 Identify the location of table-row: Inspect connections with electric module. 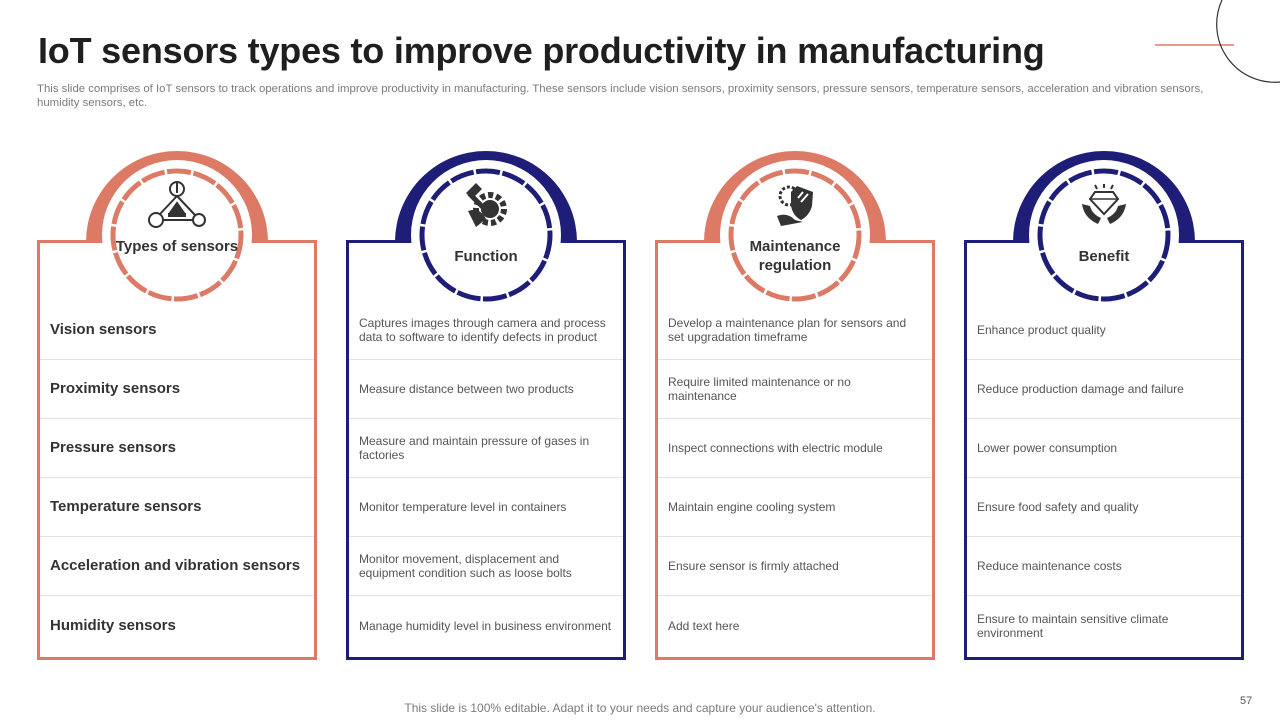
(795, 448).